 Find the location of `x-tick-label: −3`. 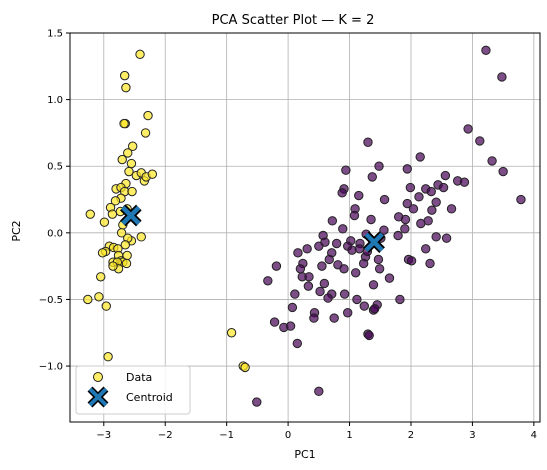

x-tick-label: −3 is located at coordinates (103, 435).